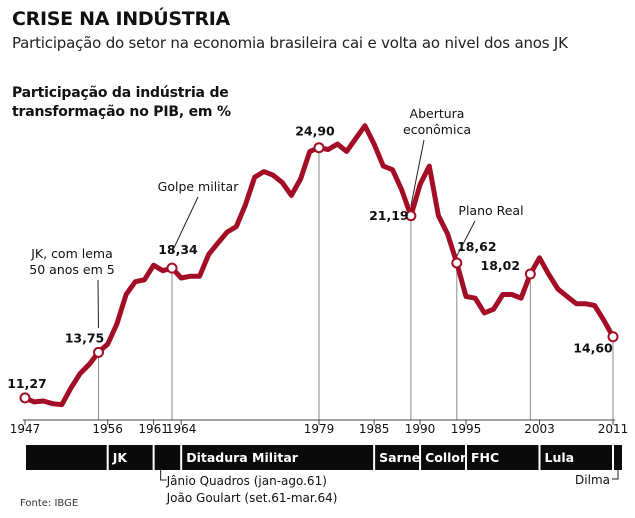 The width and height of the screenshot is (635, 518). I want to click on annotation-text-1989-0: Abertura, so click(437, 113).